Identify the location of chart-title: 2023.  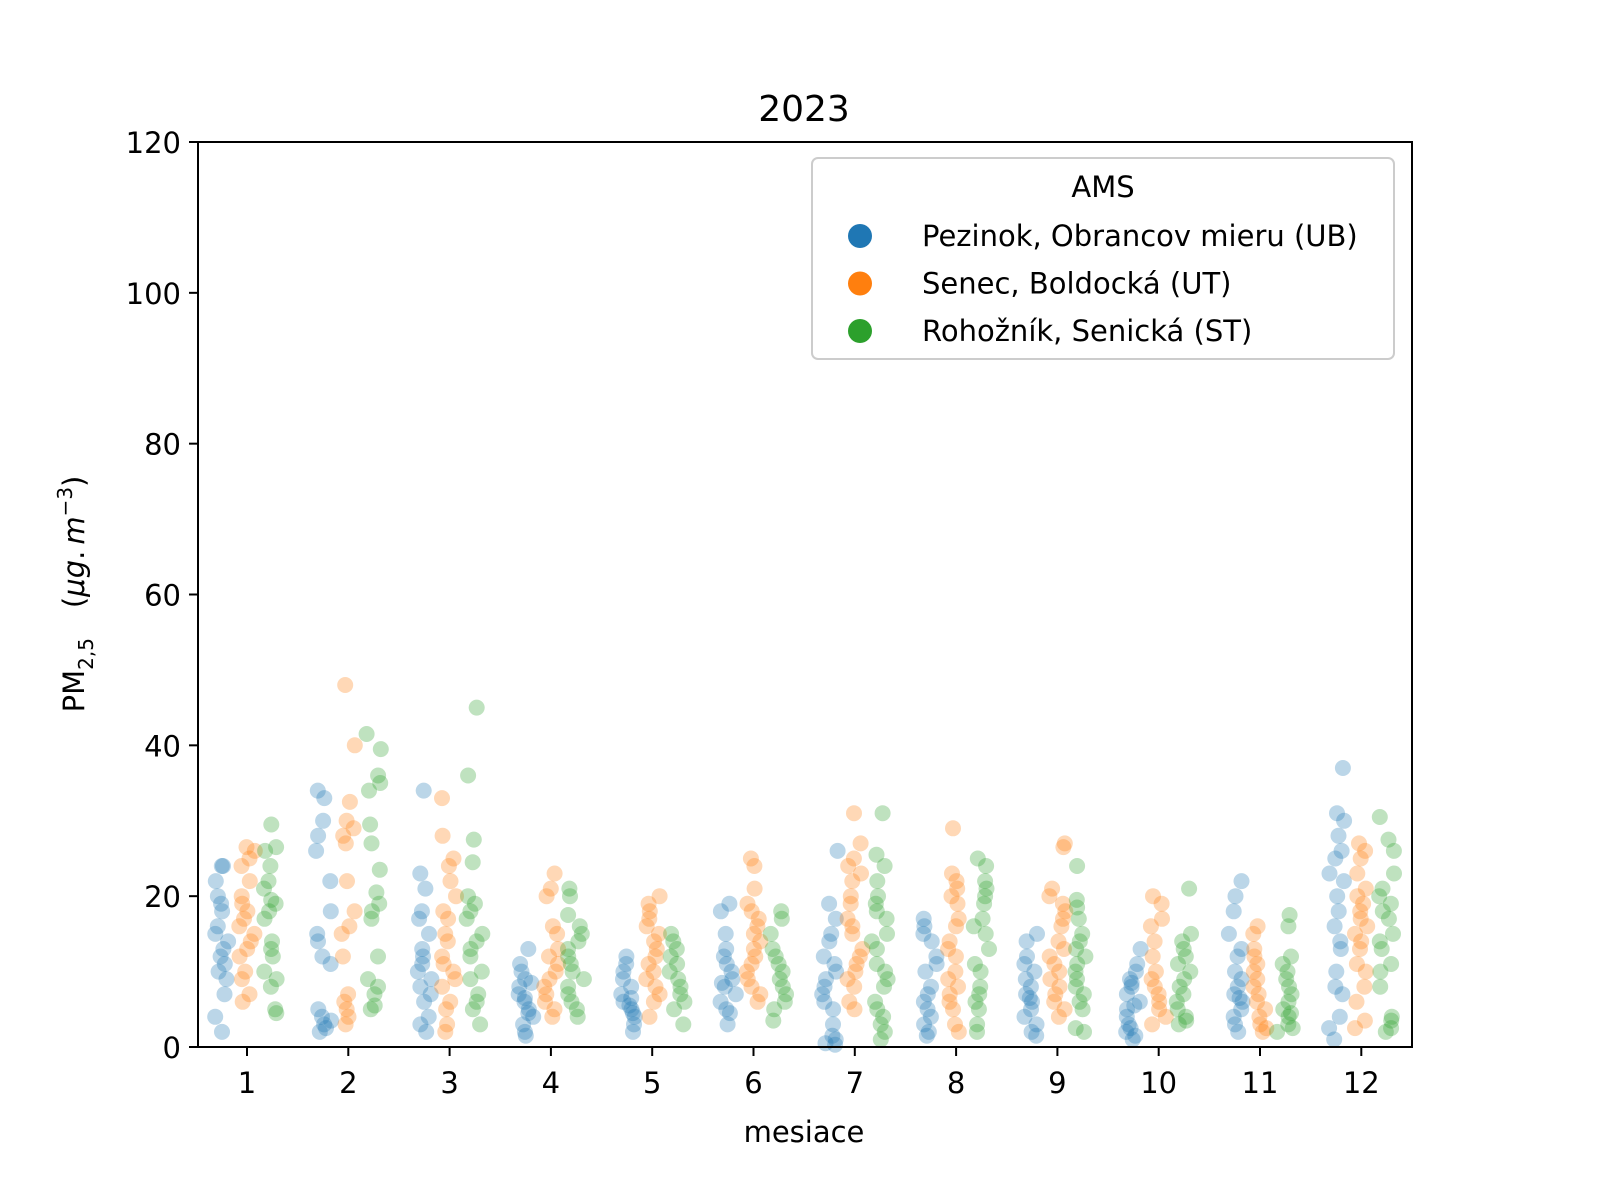
(804, 109).